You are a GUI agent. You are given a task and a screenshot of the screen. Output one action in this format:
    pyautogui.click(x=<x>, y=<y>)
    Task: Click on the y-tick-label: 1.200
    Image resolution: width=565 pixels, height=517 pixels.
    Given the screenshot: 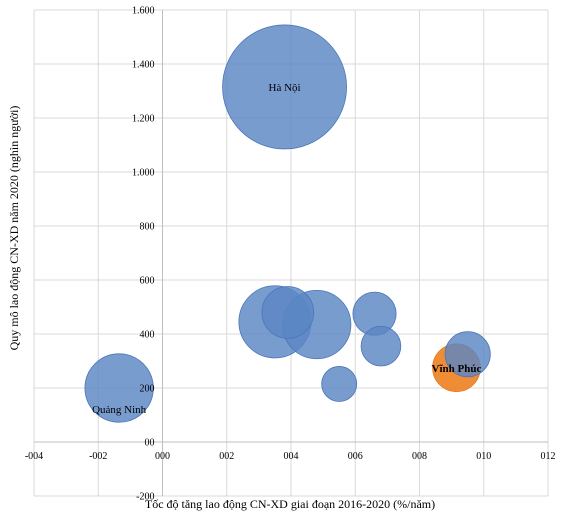 What is the action you would take?
    pyautogui.click(x=143, y=119)
    